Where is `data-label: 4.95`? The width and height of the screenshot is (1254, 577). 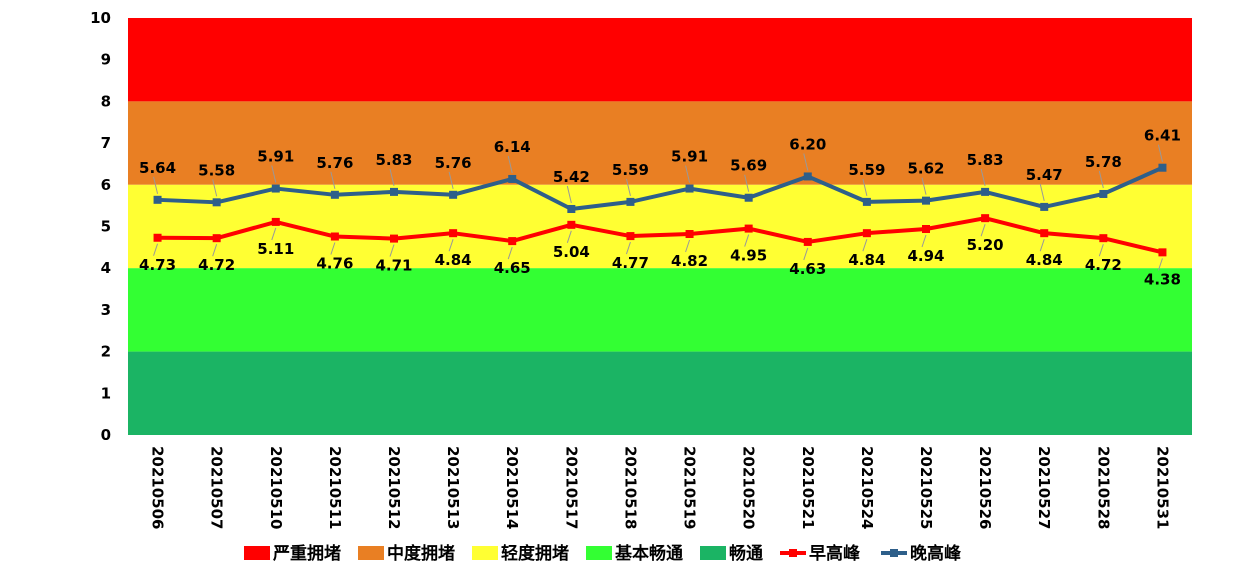
data-label: 4.95 is located at coordinates (748, 256).